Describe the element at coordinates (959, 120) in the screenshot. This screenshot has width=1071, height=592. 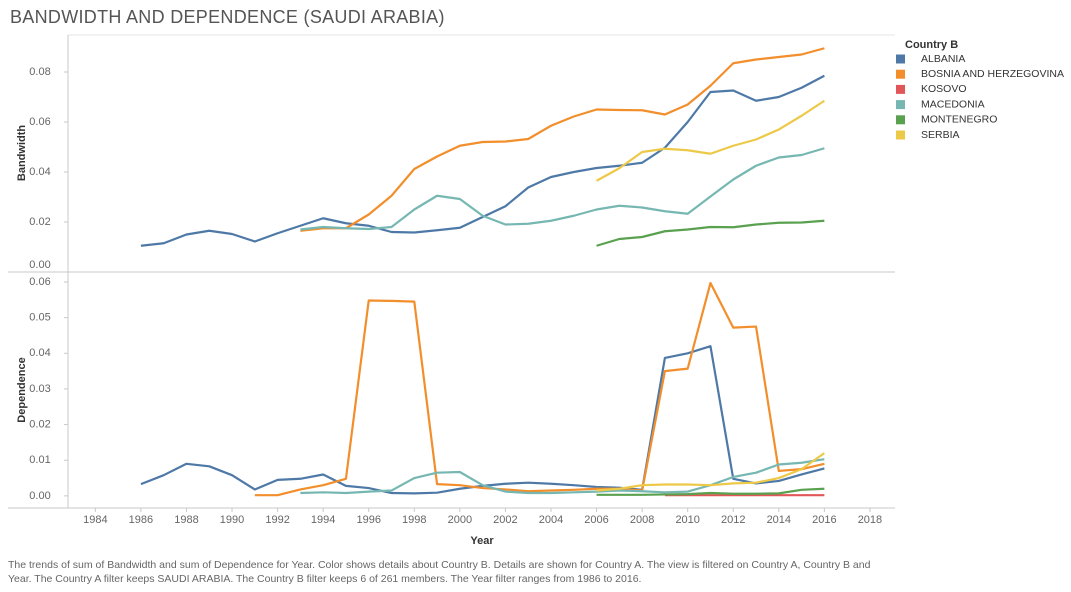
I see `legend-label: MONTENEGRO` at that location.